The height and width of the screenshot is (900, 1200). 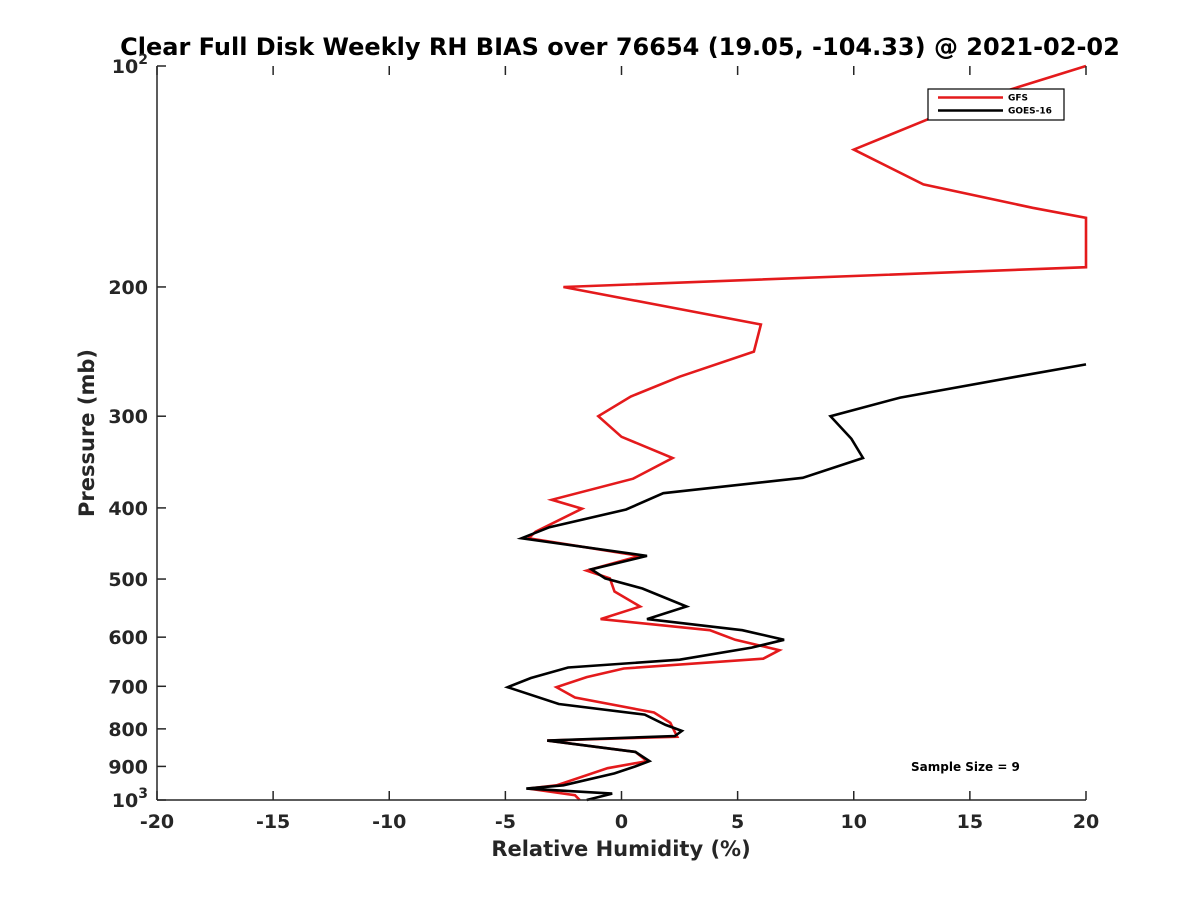 What do you see at coordinates (620, 849) in the screenshot?
I see `x-axis-label: Relative Humidity (%)` at bounding box center [620, 849].